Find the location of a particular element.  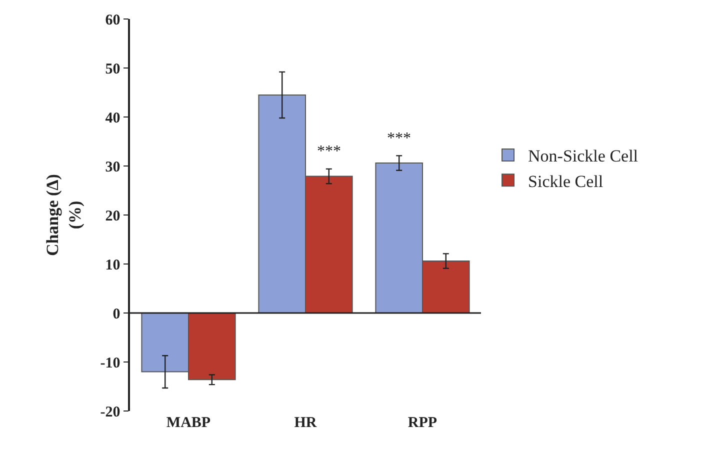

y-tick-label: 20 is located at coordinates (112, 216).